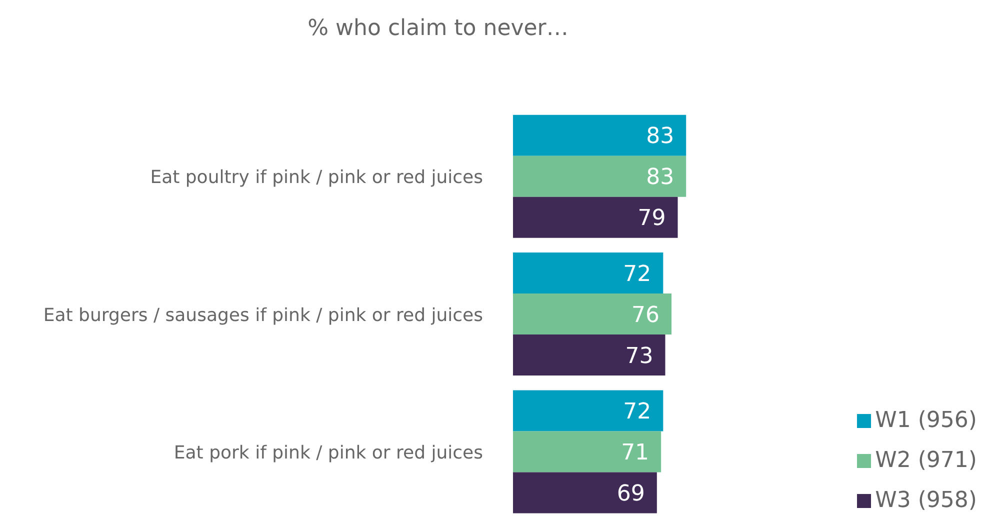 The image size is (987, 523). I want to click on legend-label: W1 (956), so click(926, 420).